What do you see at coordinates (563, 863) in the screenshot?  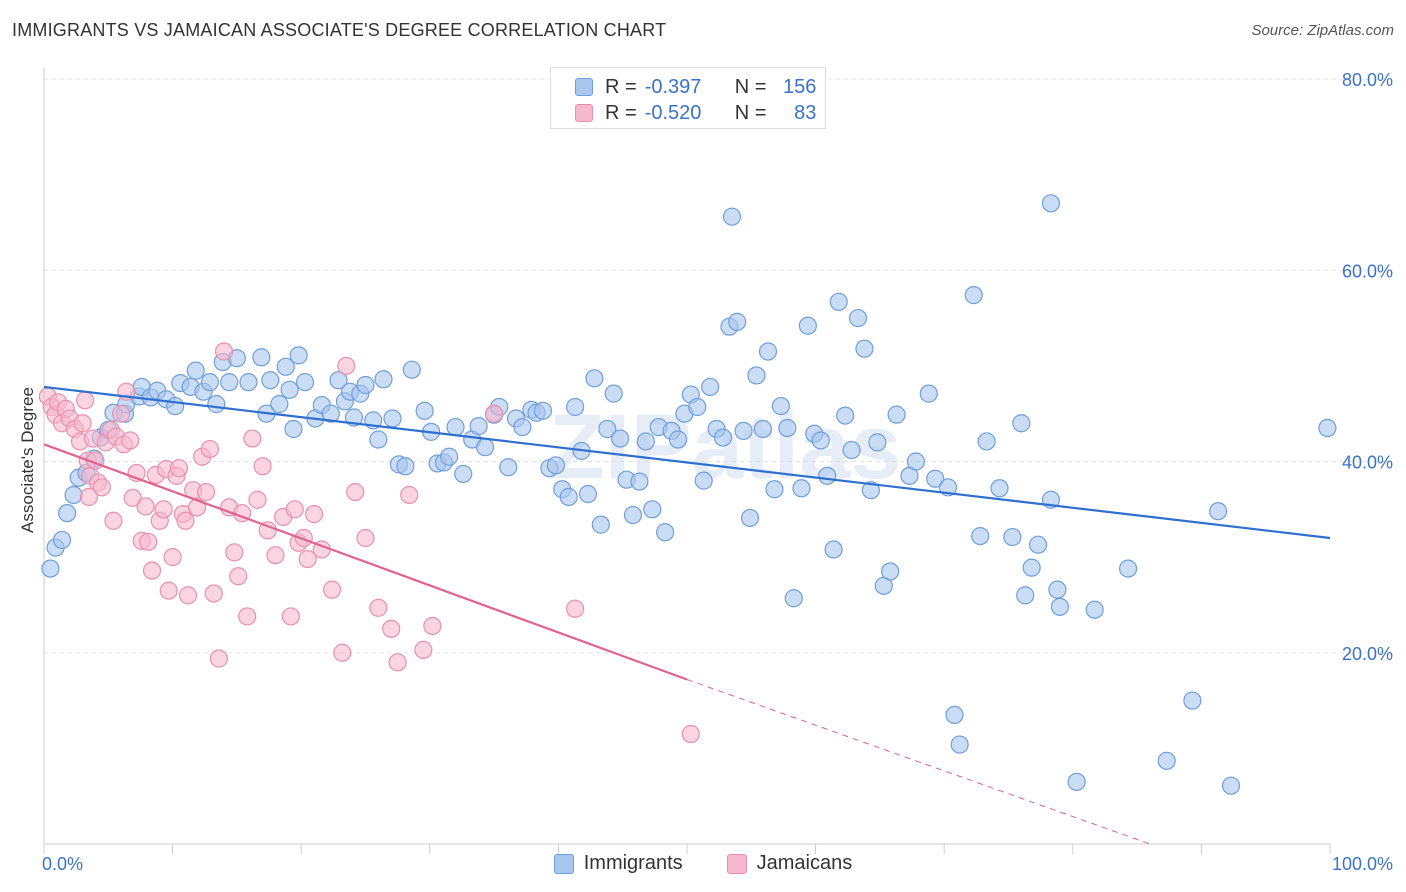 I see `legend-swatch-immigrants` at bounding box center [563, 863].